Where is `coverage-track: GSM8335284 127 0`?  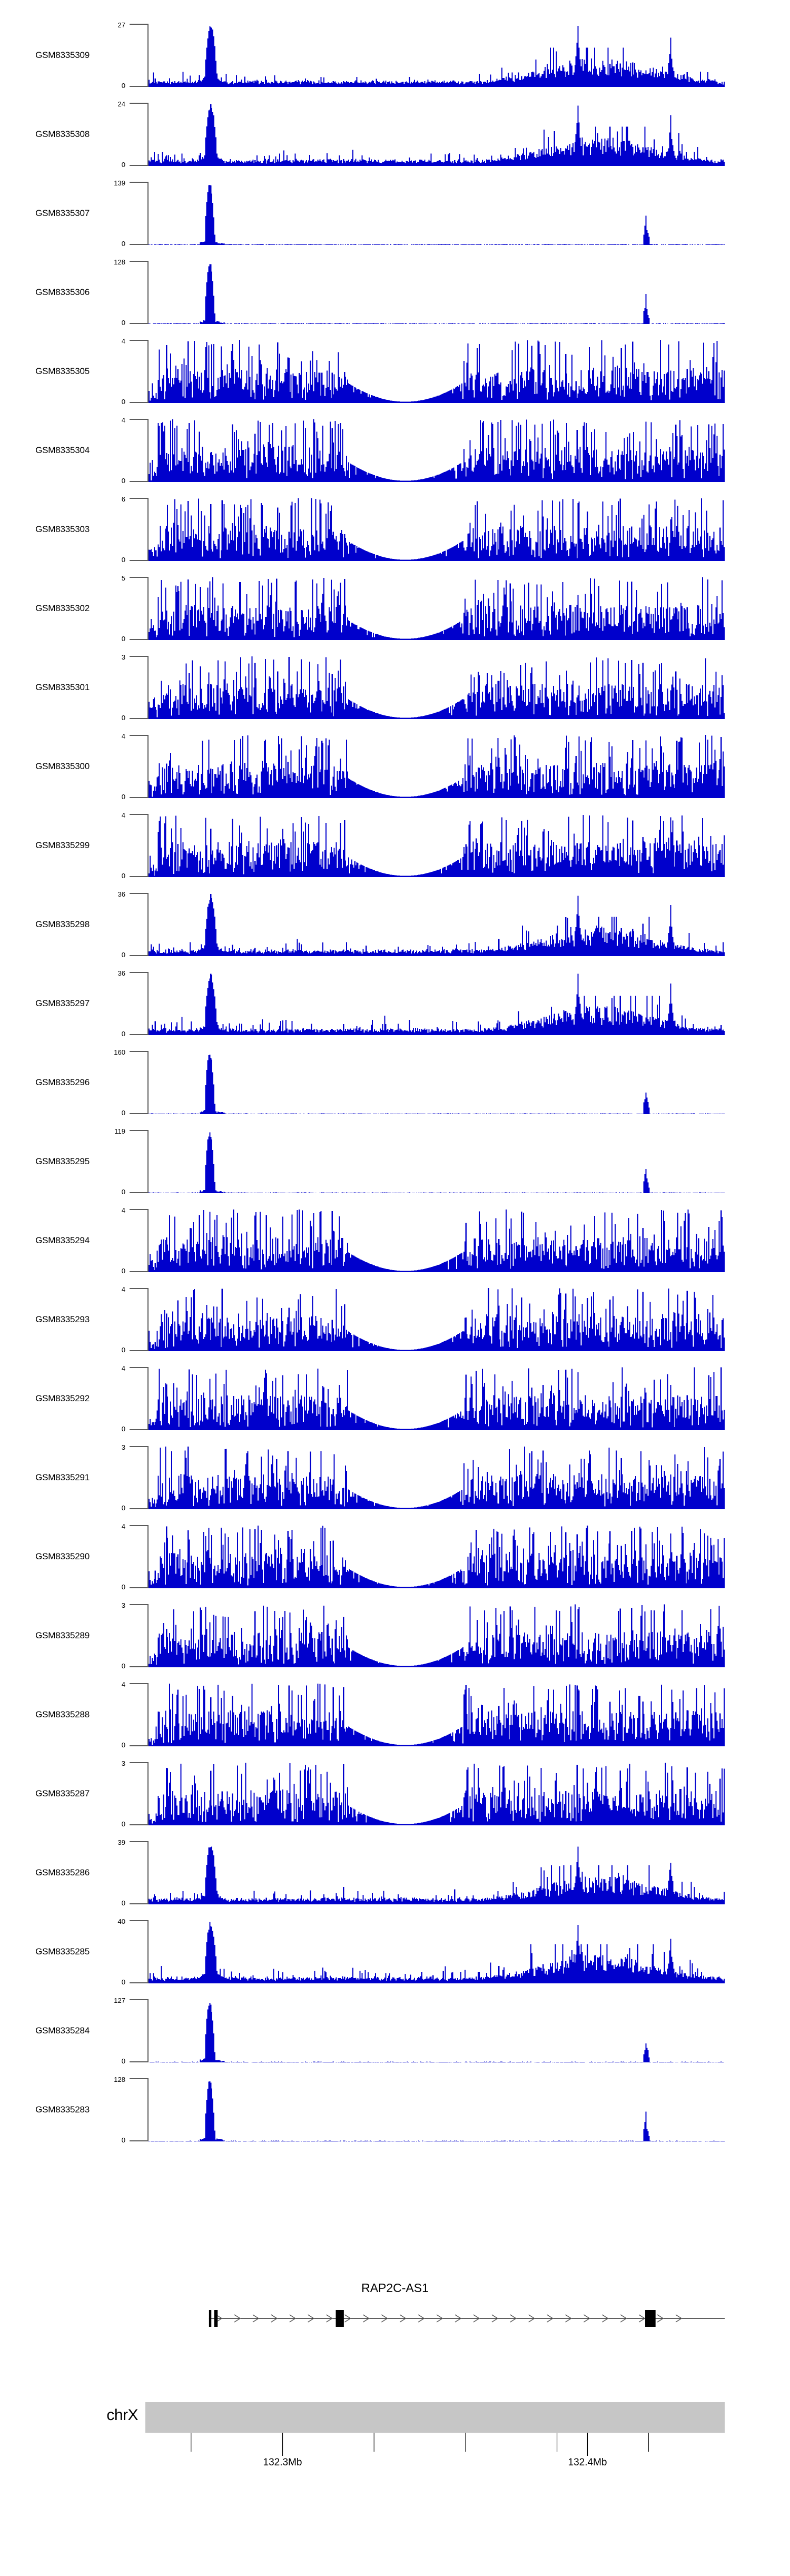
coverage-track: GSM8335284 127 0 is located at coordinates (395, 2031).